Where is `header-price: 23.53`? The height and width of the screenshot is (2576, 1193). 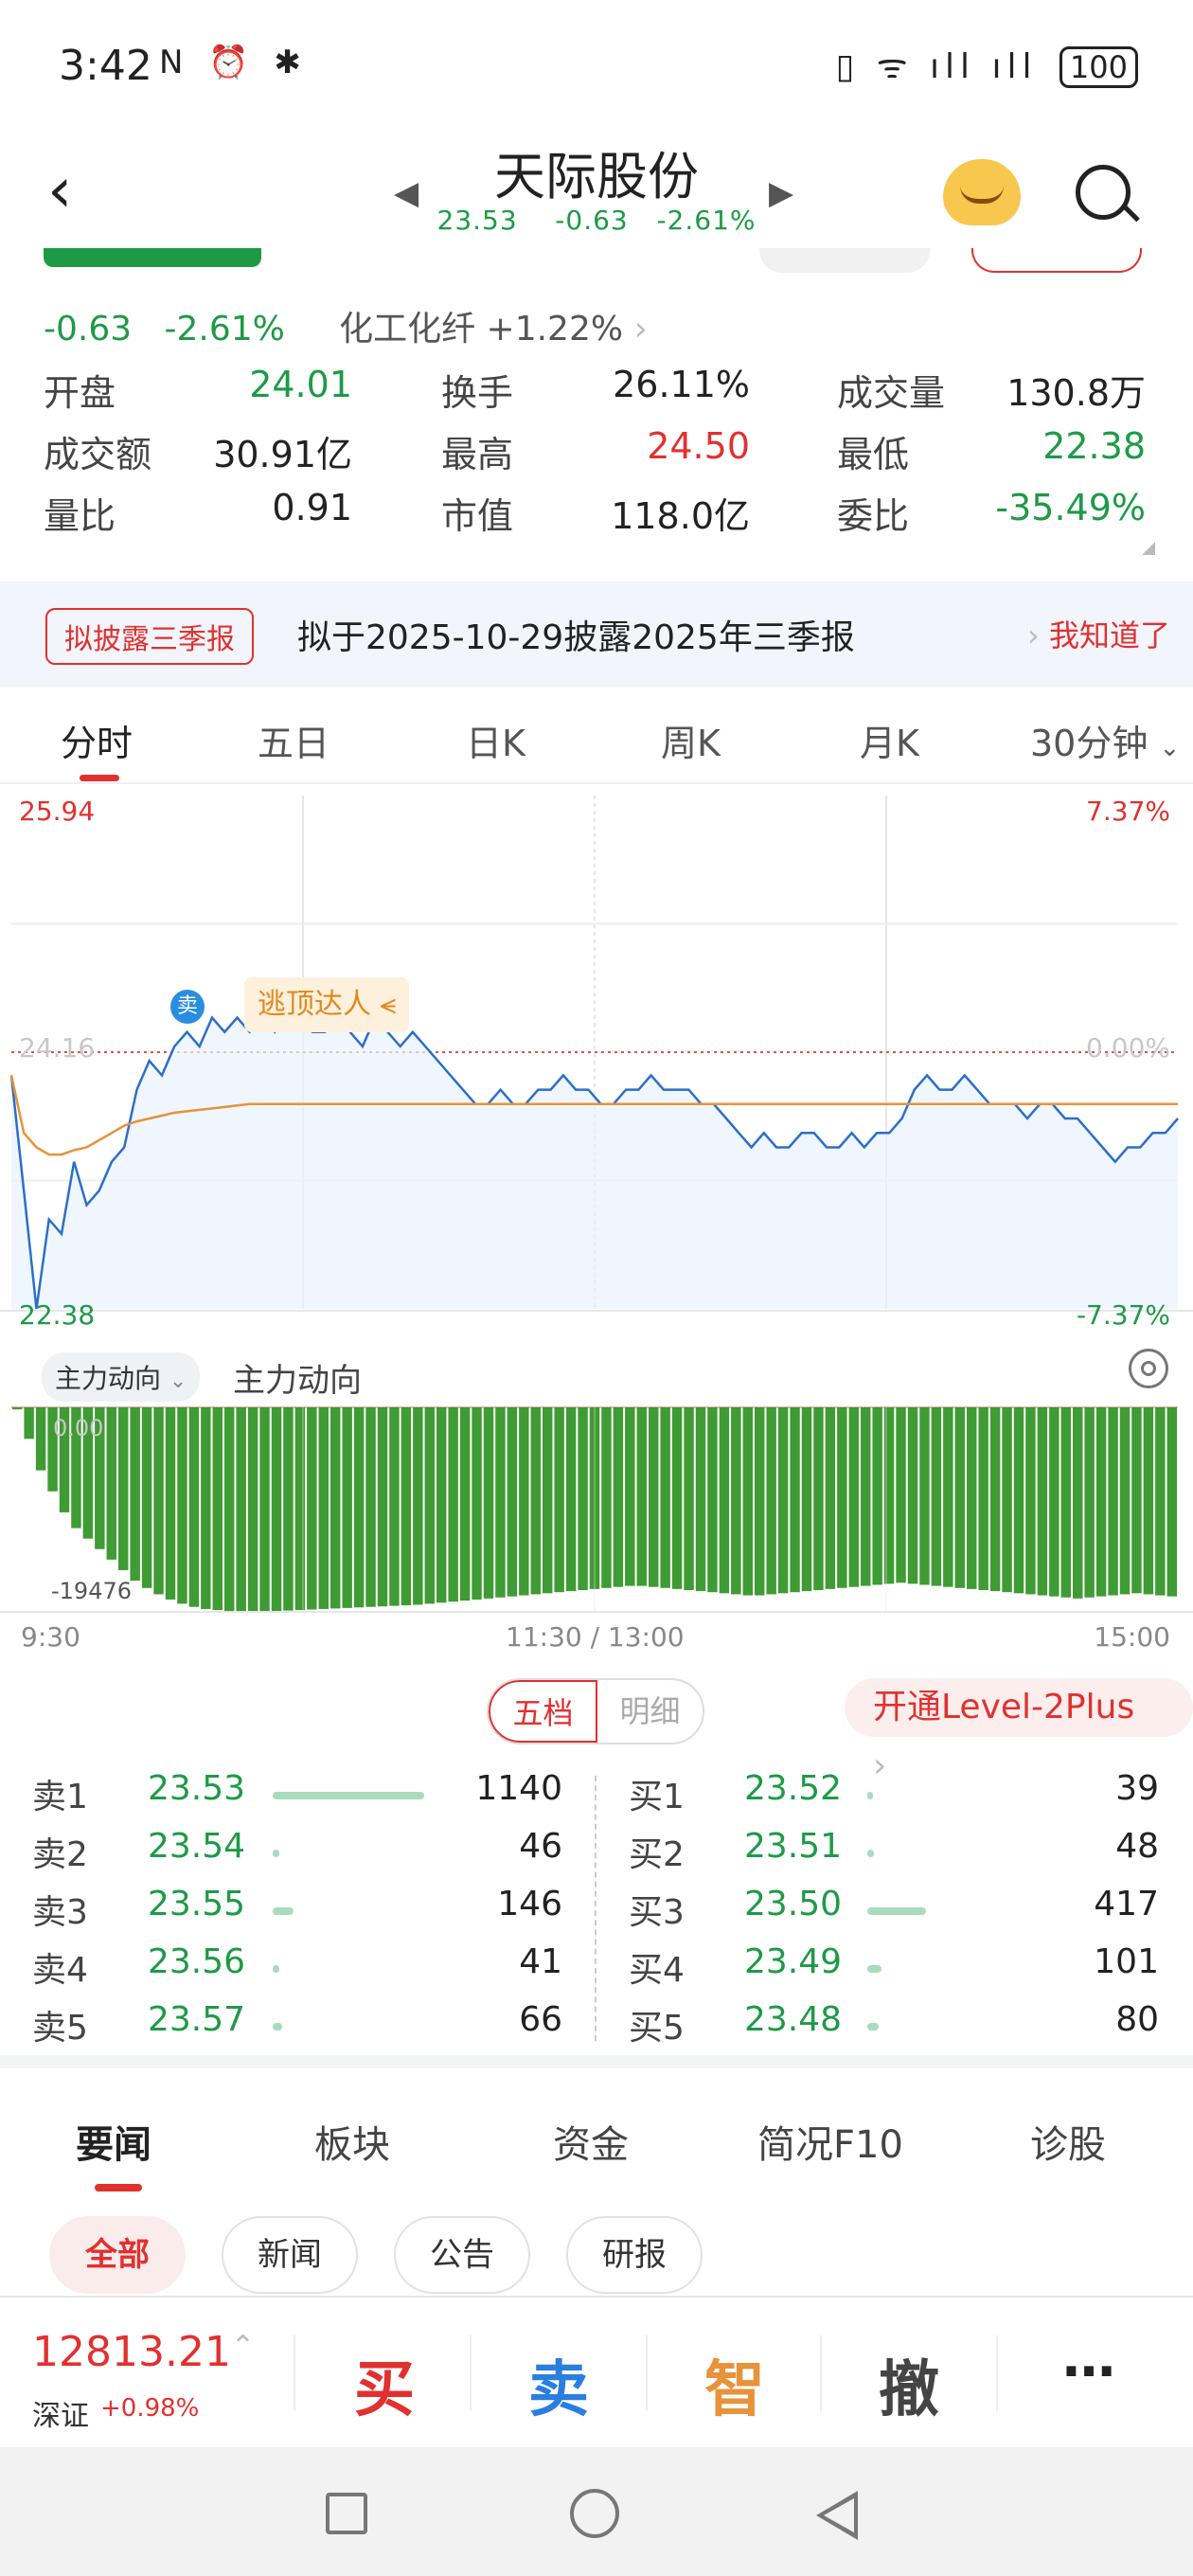 header-price: 23.53 is located at coordinates (477, 220).